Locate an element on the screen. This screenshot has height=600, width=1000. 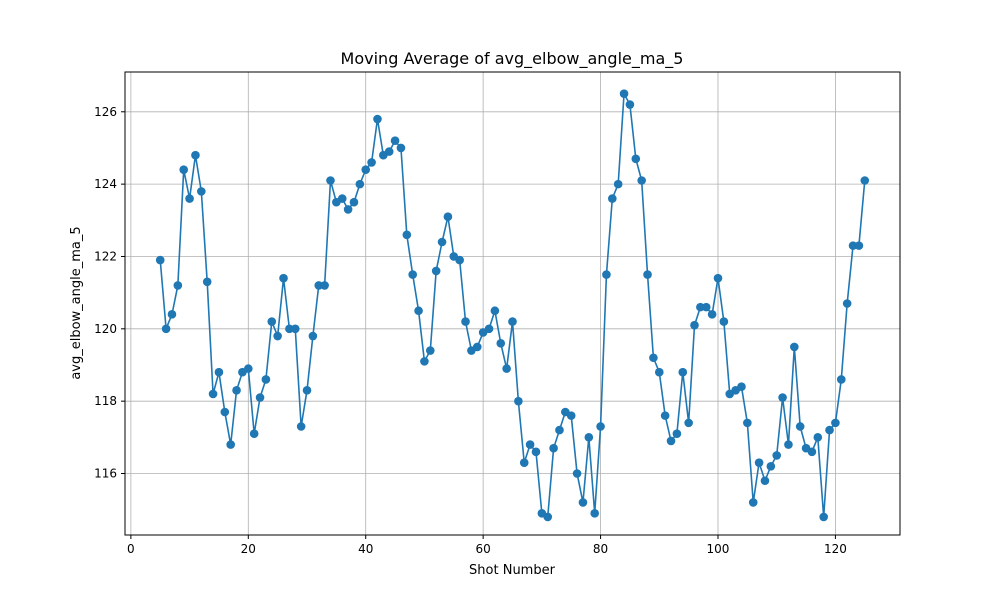
y-tick-label: 116 is located at coordinates (105, 474).